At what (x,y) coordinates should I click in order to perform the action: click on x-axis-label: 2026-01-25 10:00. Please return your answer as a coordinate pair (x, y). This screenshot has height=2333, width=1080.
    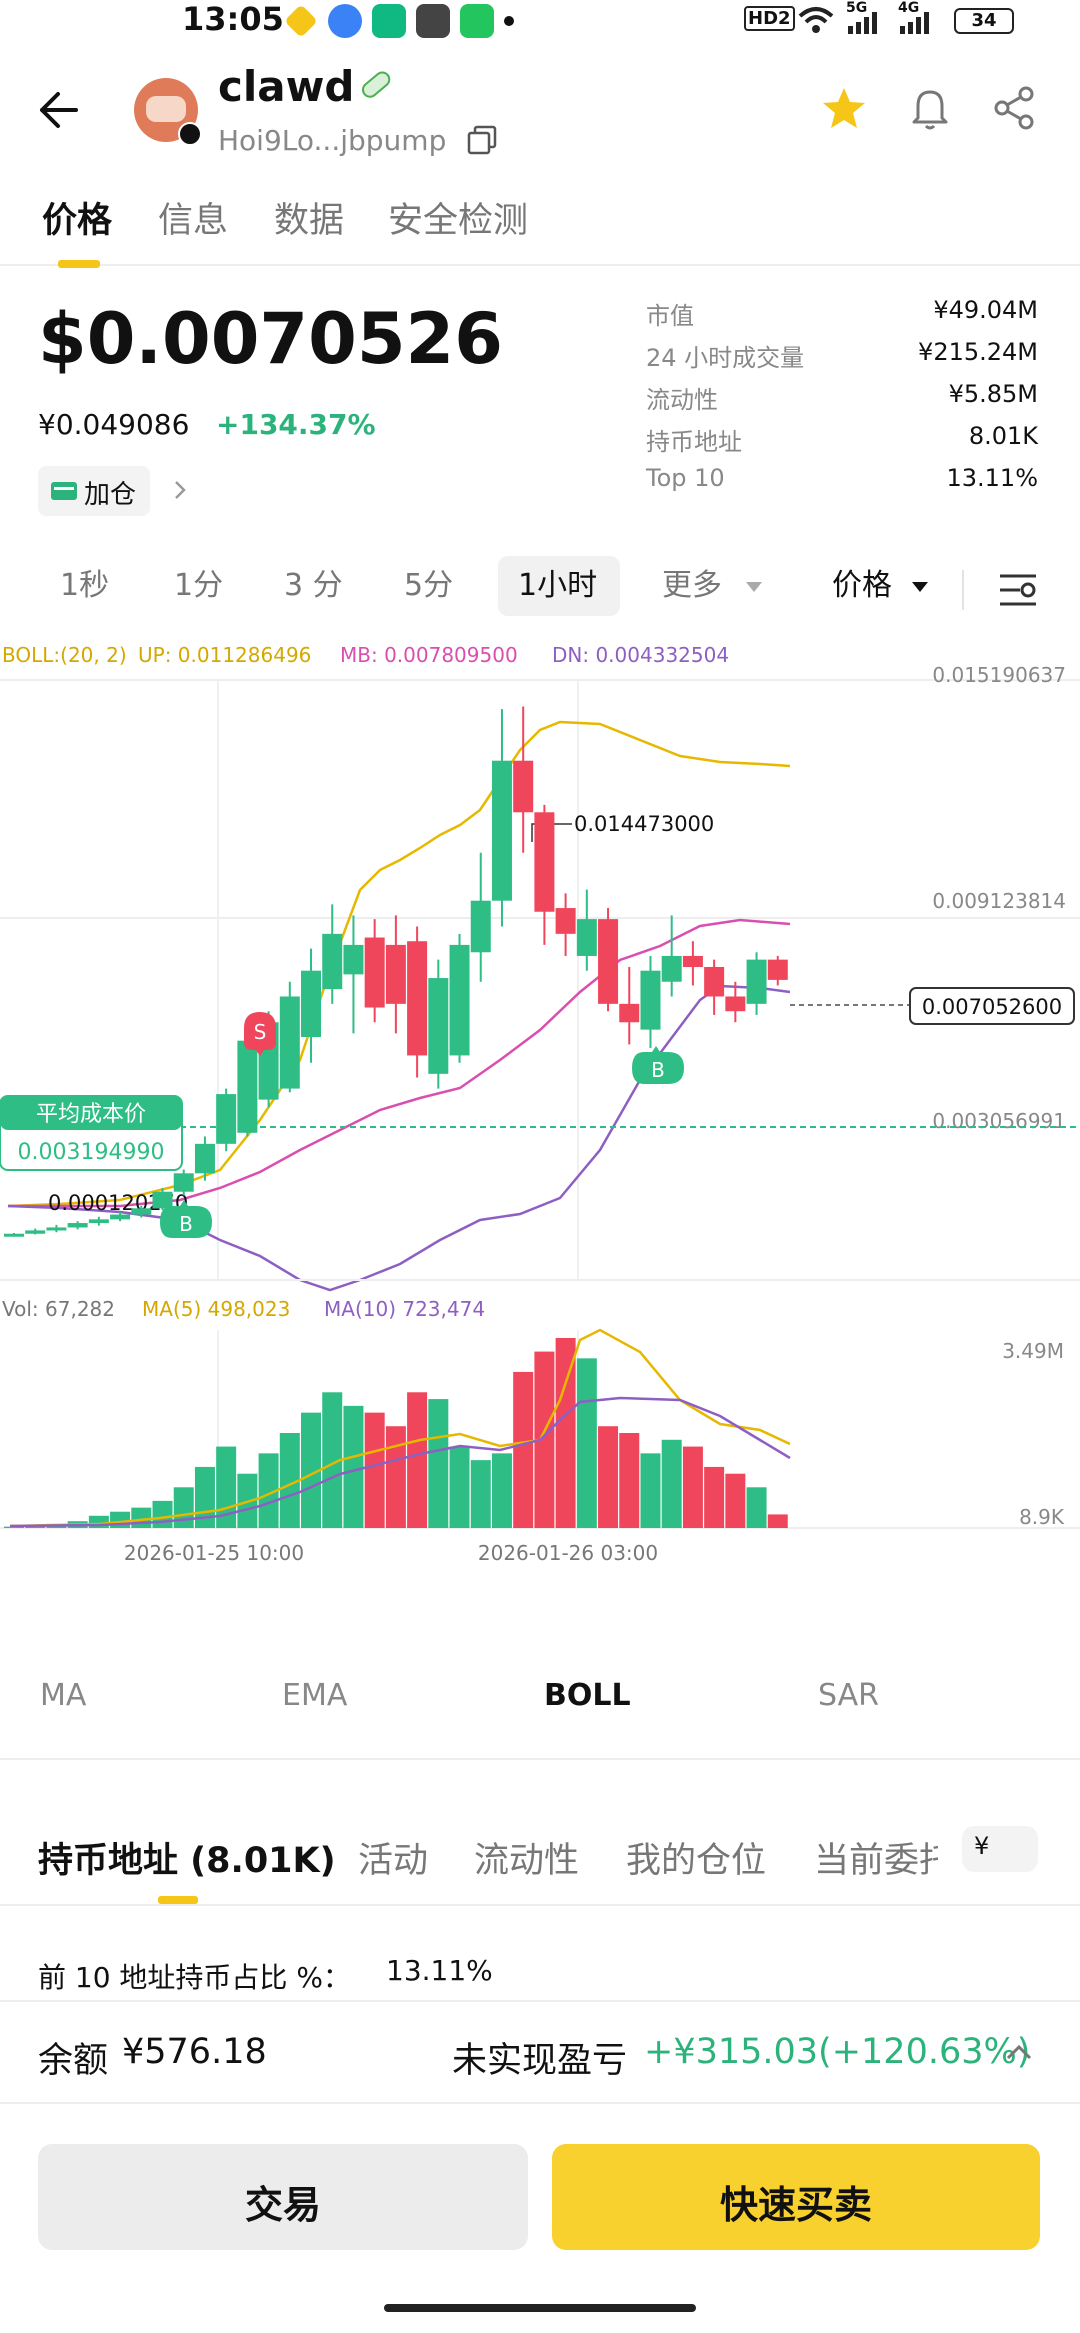
    Looking at the image, I should click on (214, 1553).